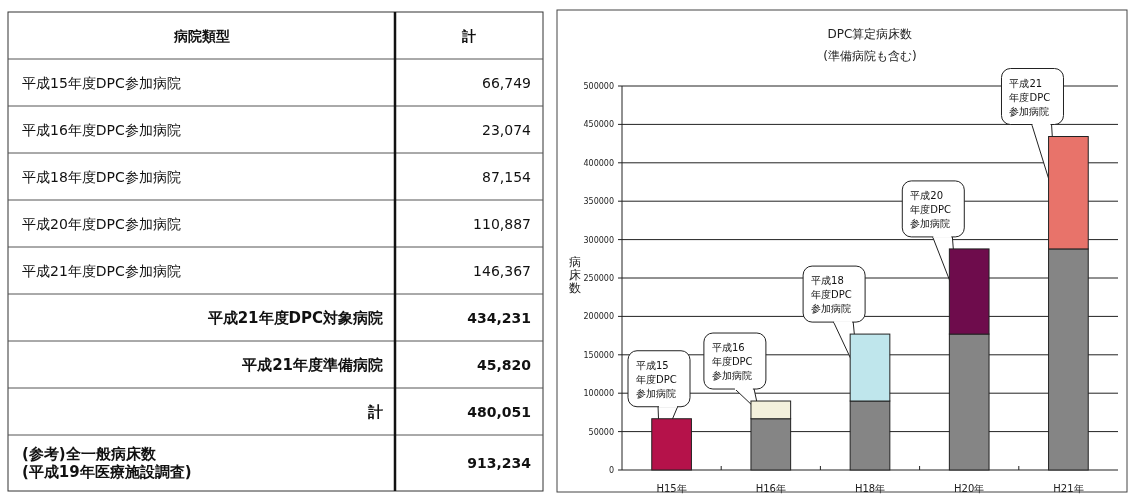 The image size is (1132, 495). I want to click on text: 平成16年度DPC参加病院, so click(101, 129).